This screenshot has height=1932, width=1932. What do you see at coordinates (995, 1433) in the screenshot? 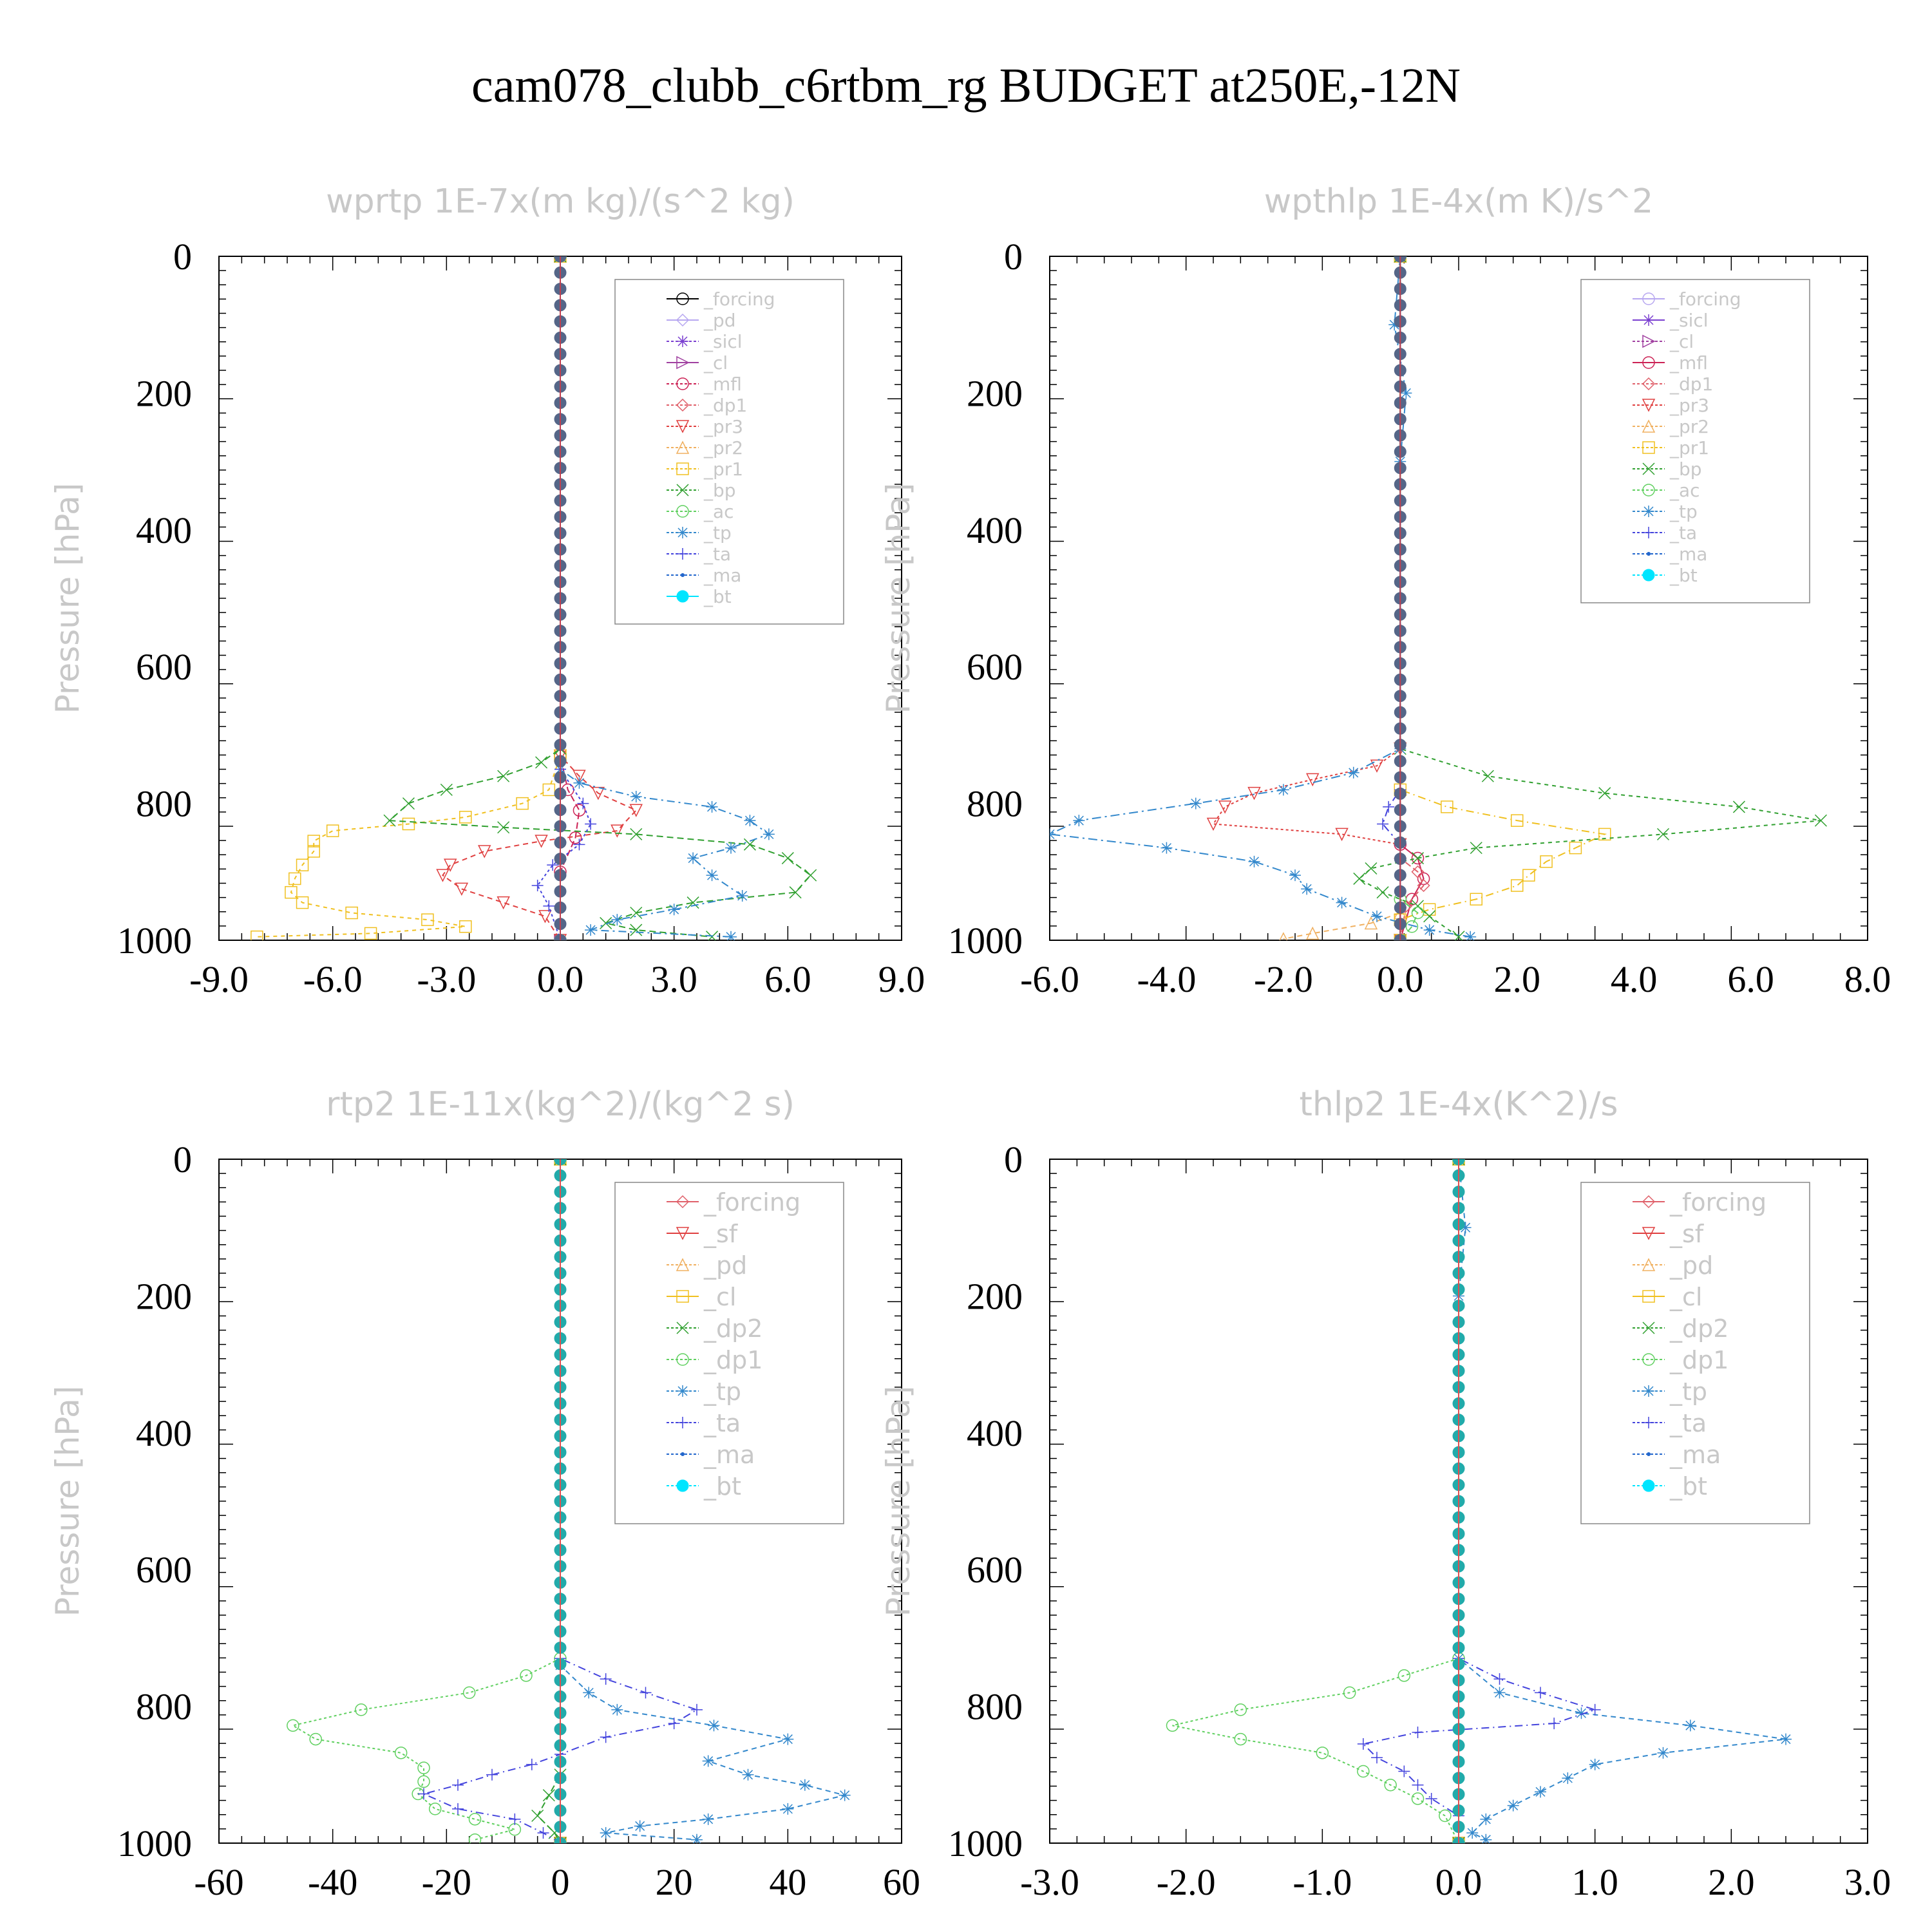
I see `y-tick-label: 400` at bounding box center [995, 1433].